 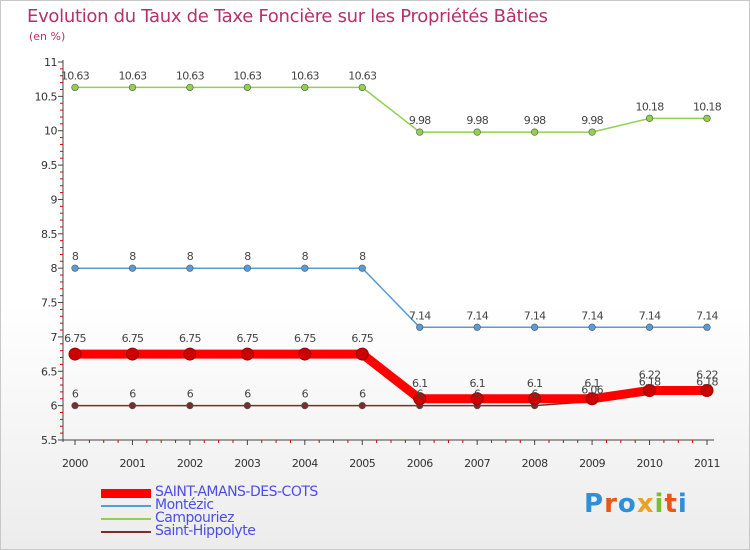 What do you see at coordinates (54, 337) in the screenshot?
I see `y-tick-label: 7` at bounding box center [54, 337].